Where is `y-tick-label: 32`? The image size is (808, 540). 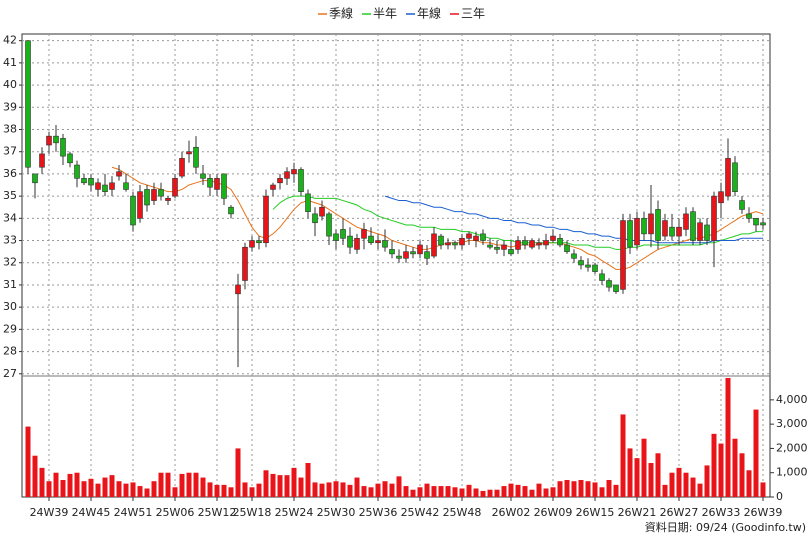
y-tick-label: 32 is located at coordinates (10, 262).